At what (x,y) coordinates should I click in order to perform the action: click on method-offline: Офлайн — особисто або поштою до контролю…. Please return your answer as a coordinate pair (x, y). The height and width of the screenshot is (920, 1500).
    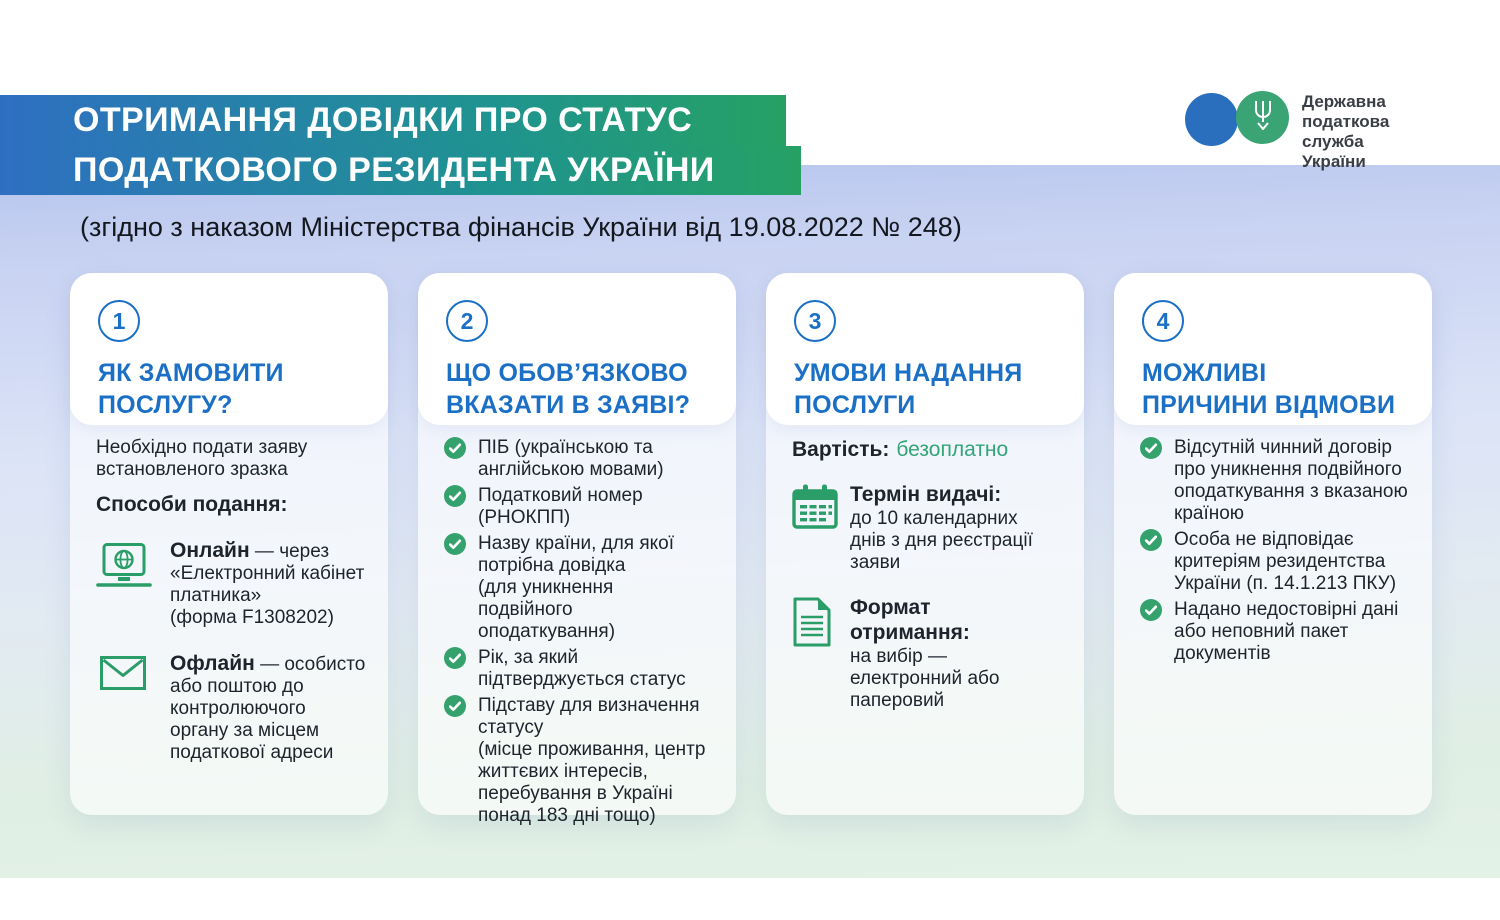
    Looking at the image, I should click on (238, 708).